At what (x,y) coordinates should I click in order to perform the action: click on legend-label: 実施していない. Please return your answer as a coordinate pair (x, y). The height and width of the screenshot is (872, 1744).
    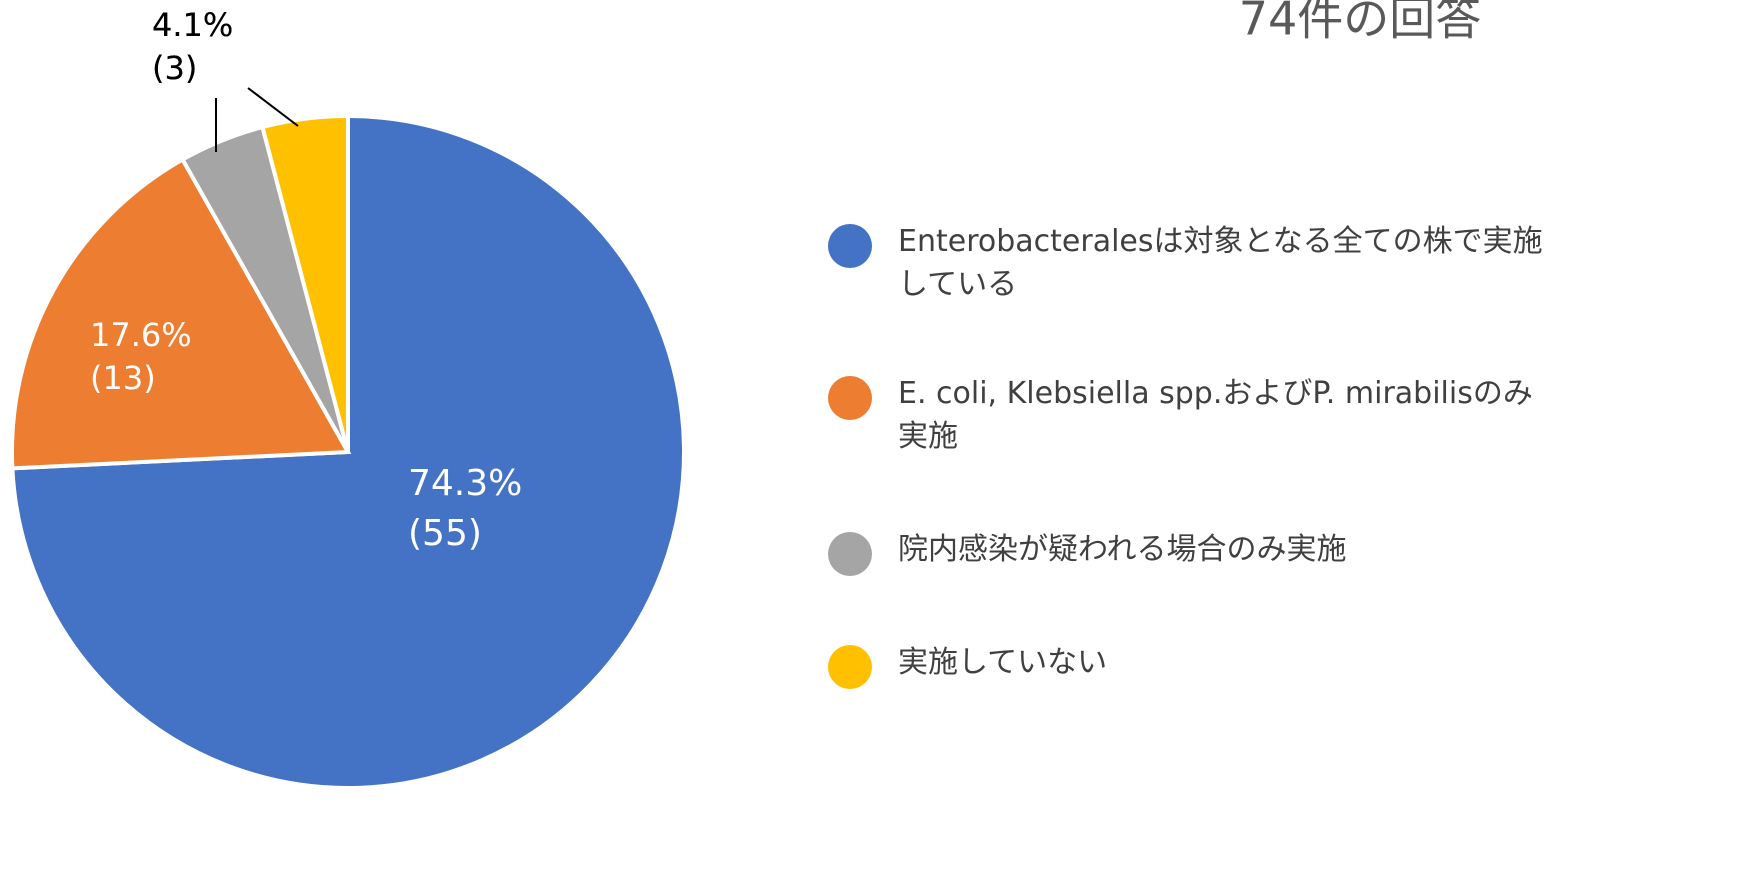
    Looking at the image, I should click on (1003, 662).